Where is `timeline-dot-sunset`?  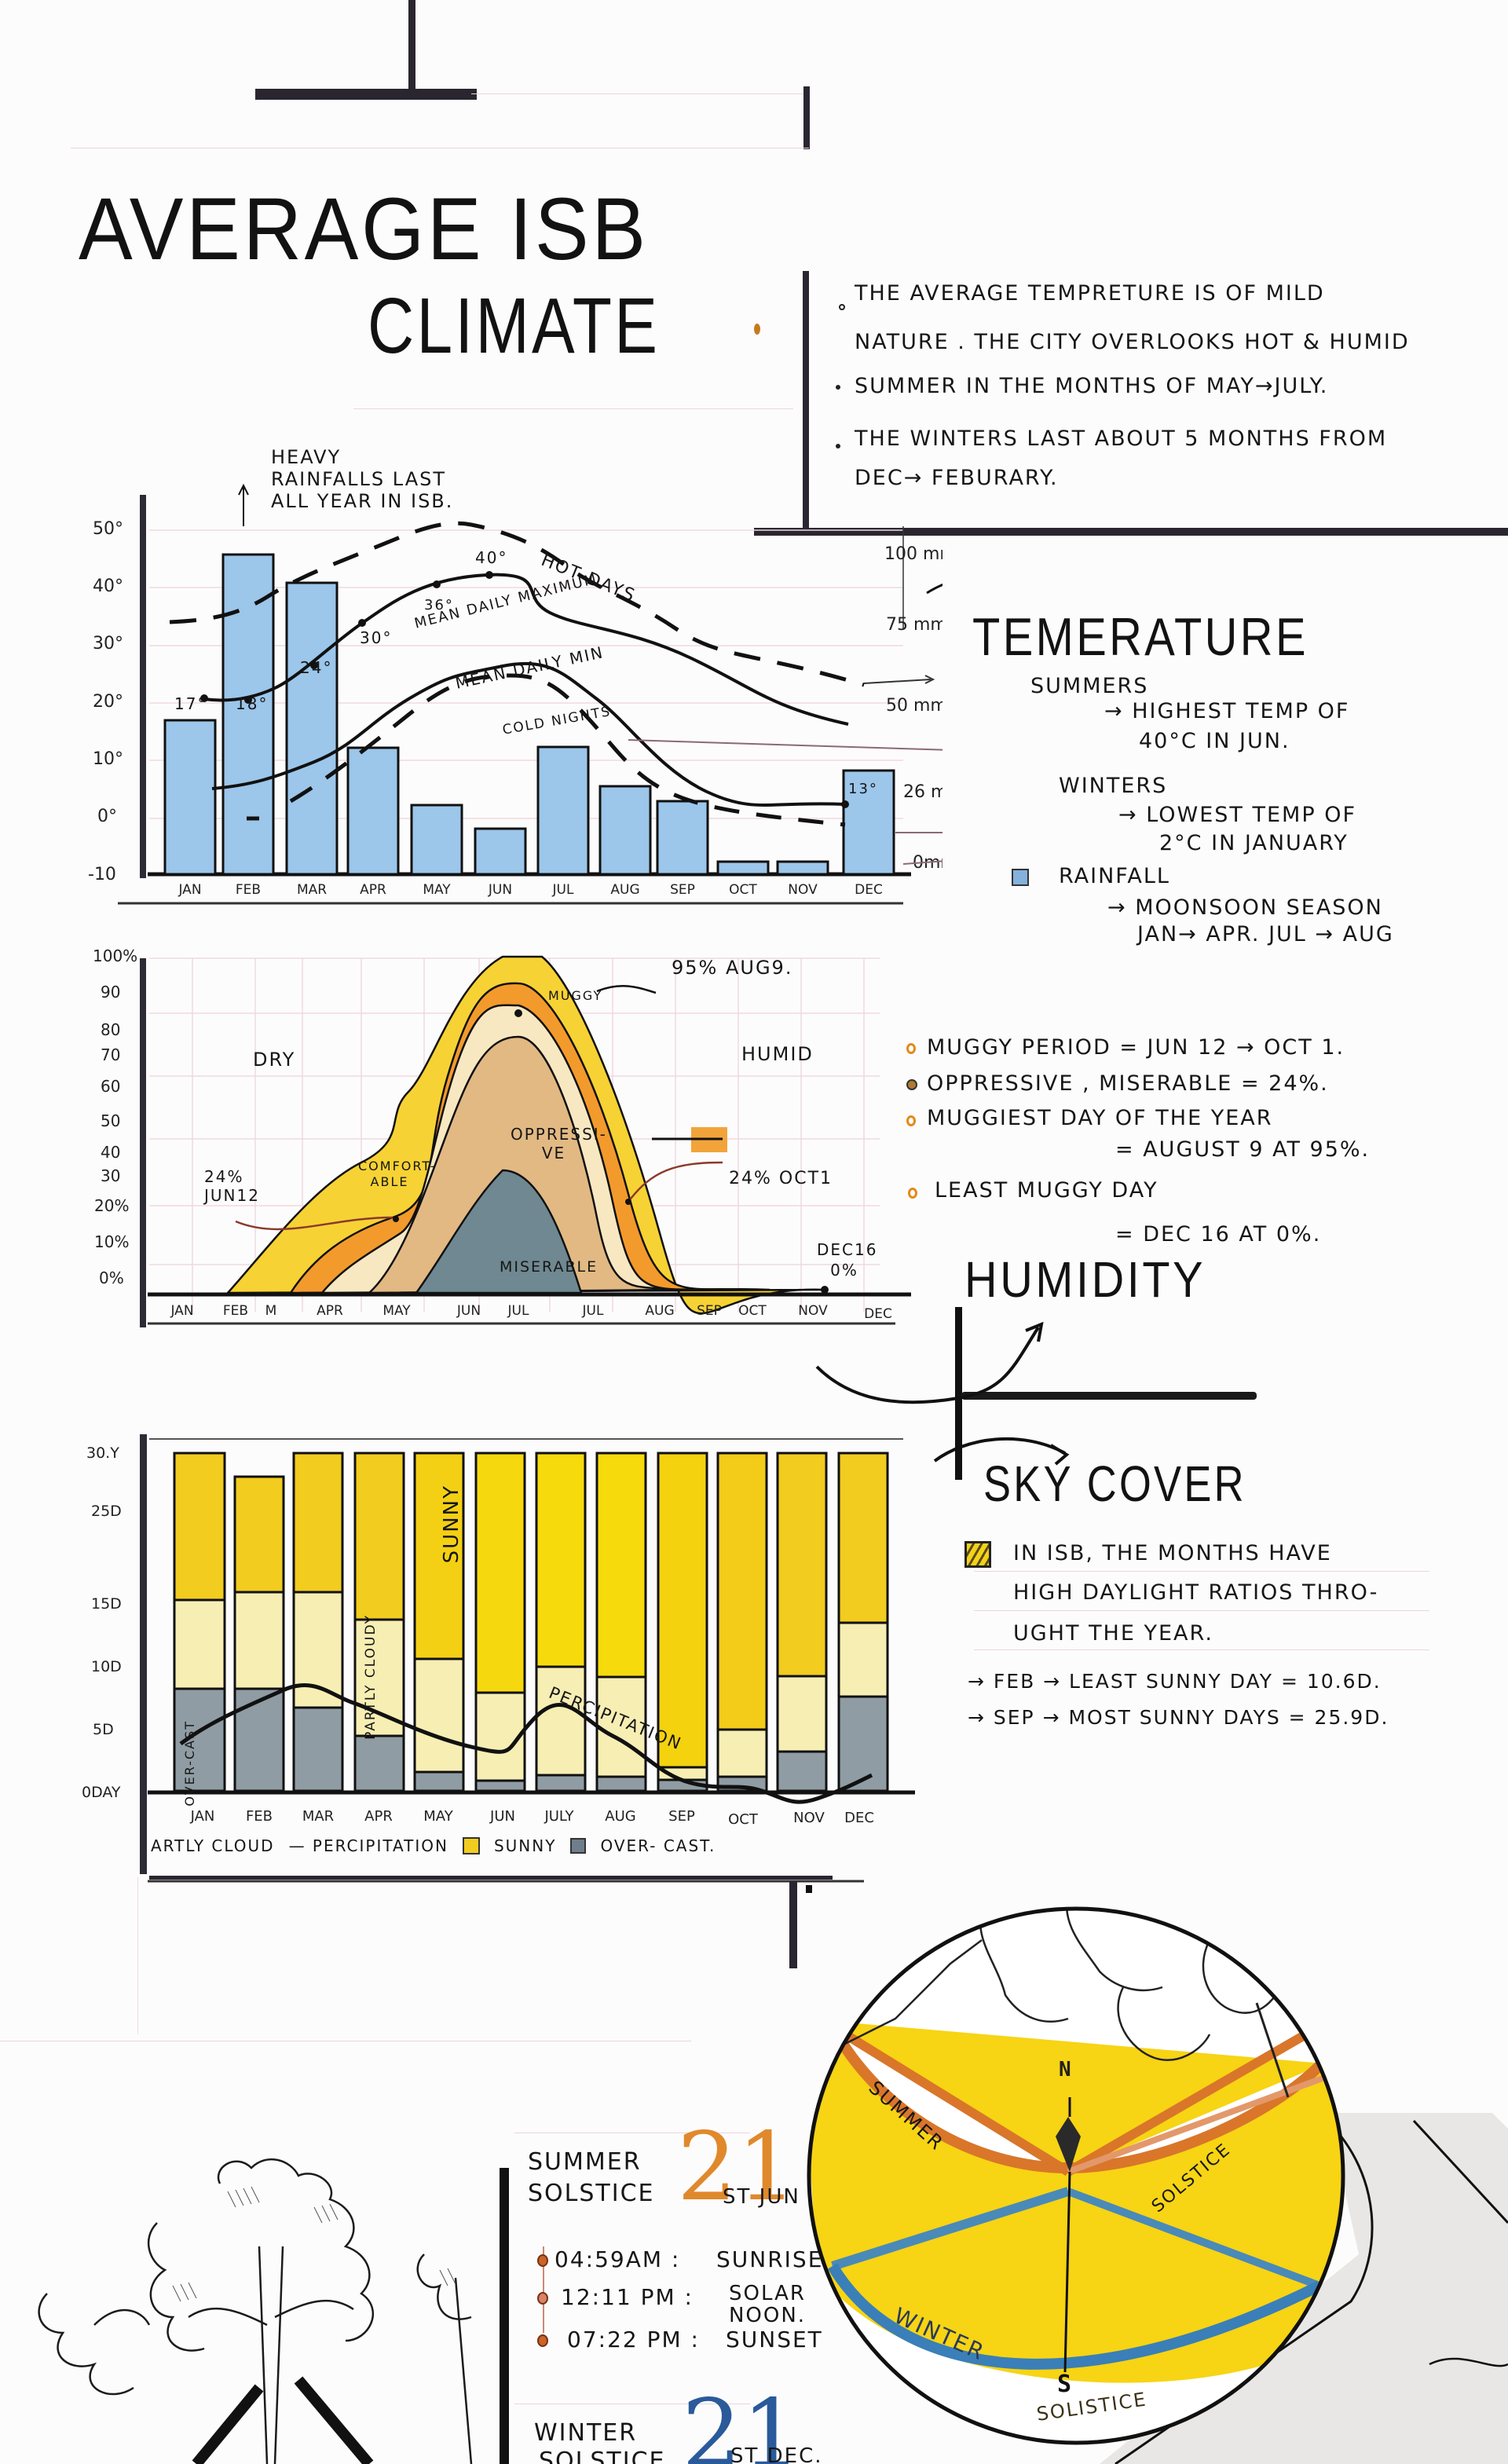
timeline-dot-sunset is located at coordinates (542, 2340).